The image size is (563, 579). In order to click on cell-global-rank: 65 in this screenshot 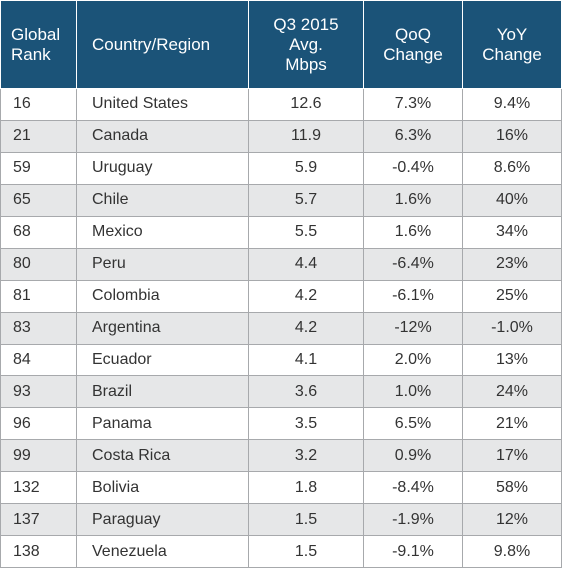, I will do `click(38, 200)`.